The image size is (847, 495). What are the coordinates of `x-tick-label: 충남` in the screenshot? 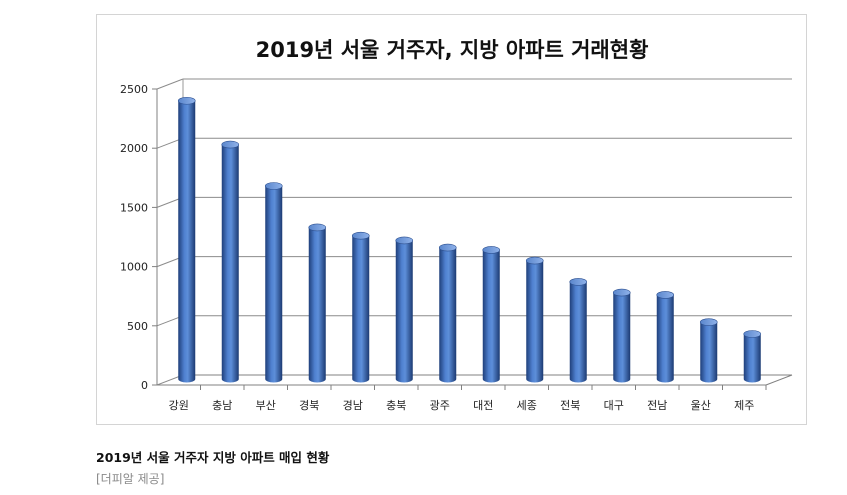 It's located at (222, 405).